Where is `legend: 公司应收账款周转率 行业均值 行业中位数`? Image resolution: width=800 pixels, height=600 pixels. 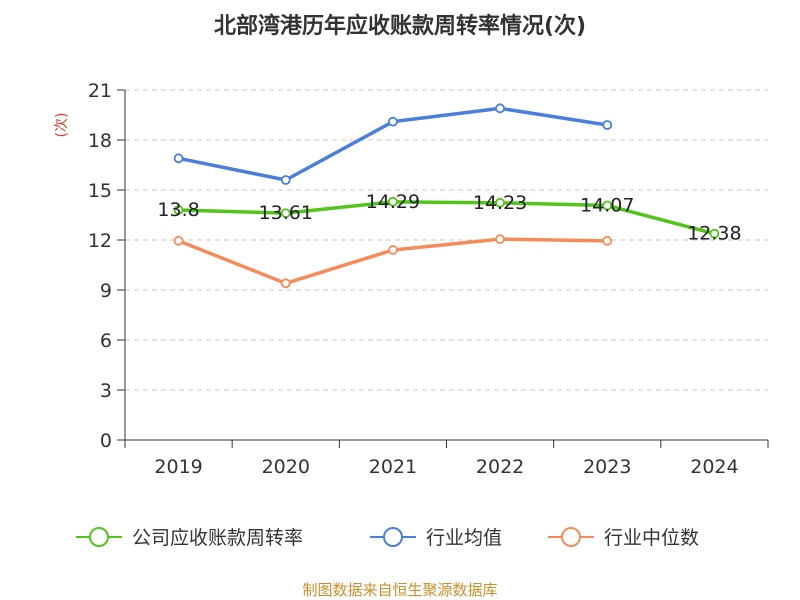 legend: 公司应收账款周转率 行业均值 行业中位数 is located at coordinates (387, 538).